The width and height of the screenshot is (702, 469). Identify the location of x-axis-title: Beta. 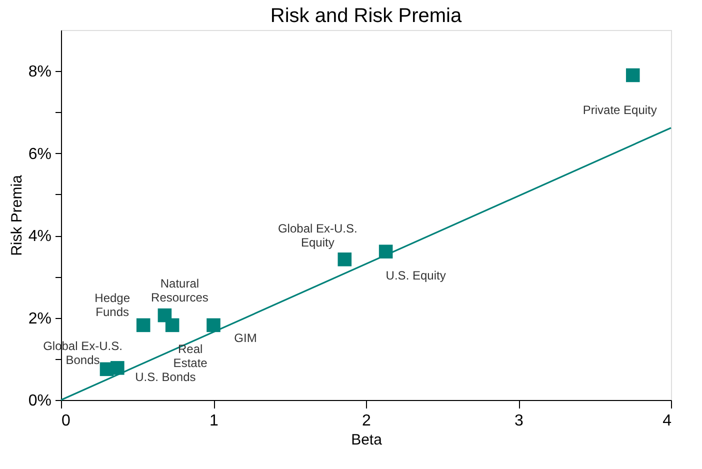
(367, 440).